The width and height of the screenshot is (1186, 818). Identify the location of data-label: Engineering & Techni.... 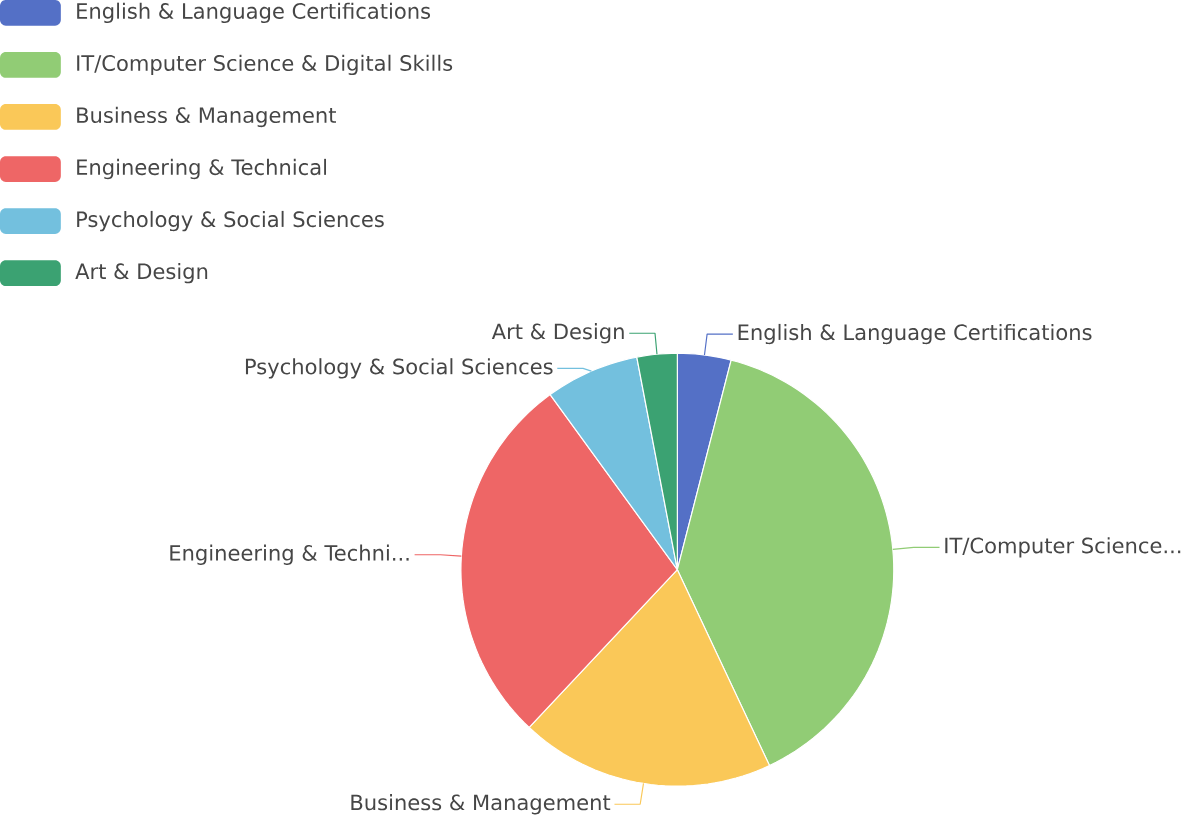
(289, 554).